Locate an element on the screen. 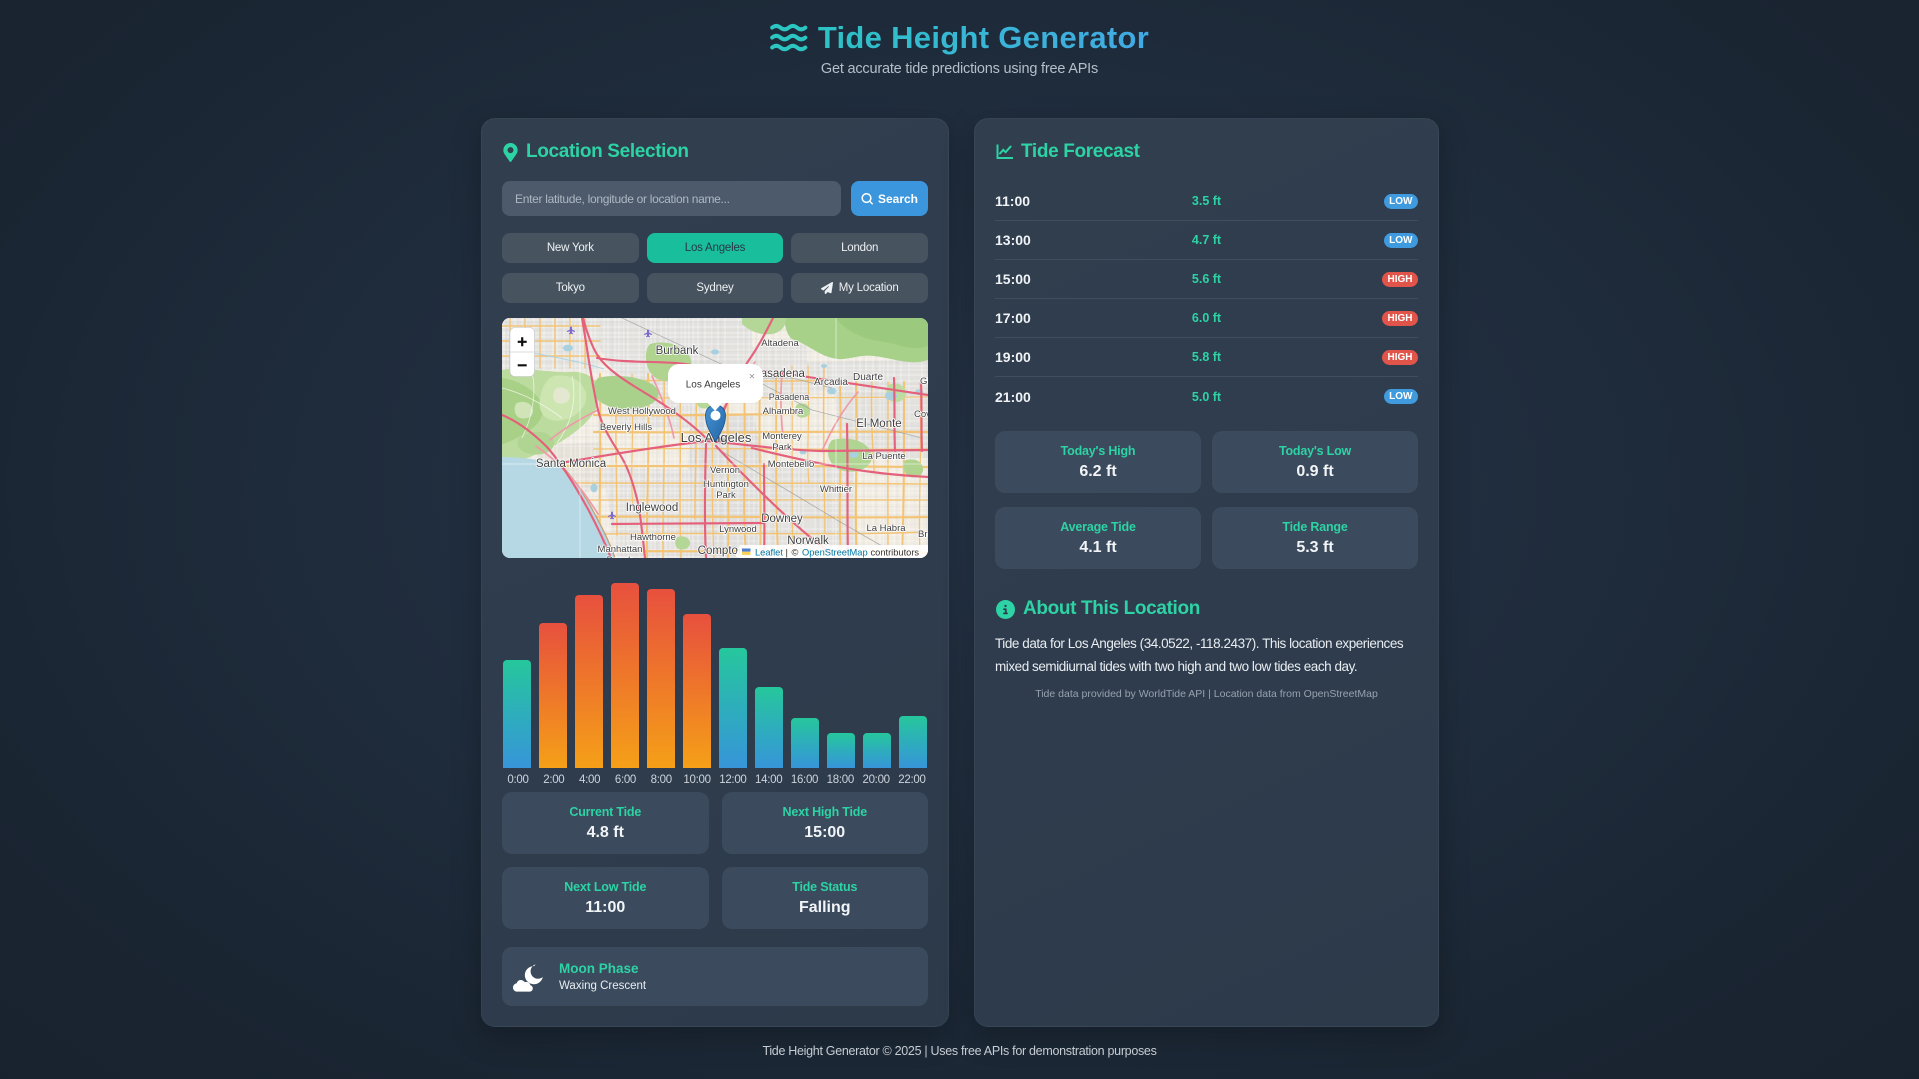 This screenshot has height=1079, width=1919. svg-text: La Habra is located at coordinates (886, 528).